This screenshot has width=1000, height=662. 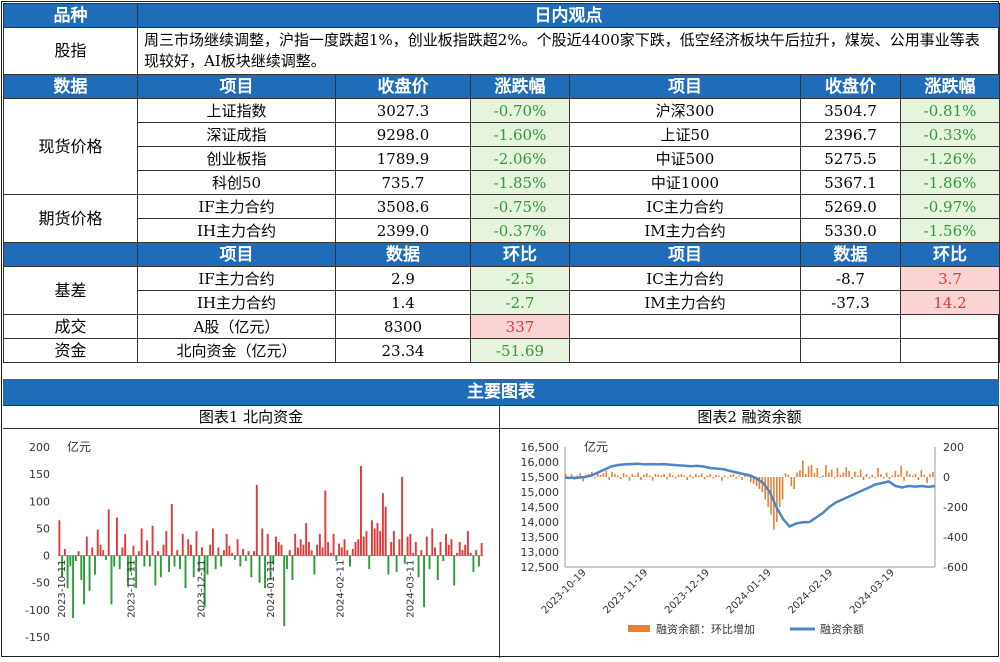 What do you see at coordinates (502, 134) in the screenshot?
I see `table-row: 深证成指 9298.0 -1.60% 上证50 2396.7 -0.33%` at bounding box center [502, 134].